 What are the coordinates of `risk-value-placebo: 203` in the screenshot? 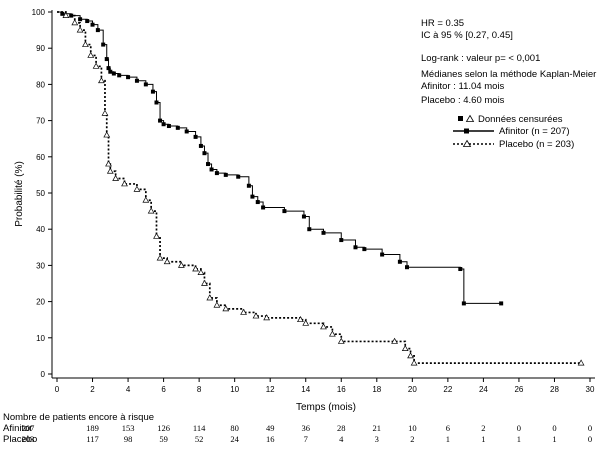 It's located at (28, 439).